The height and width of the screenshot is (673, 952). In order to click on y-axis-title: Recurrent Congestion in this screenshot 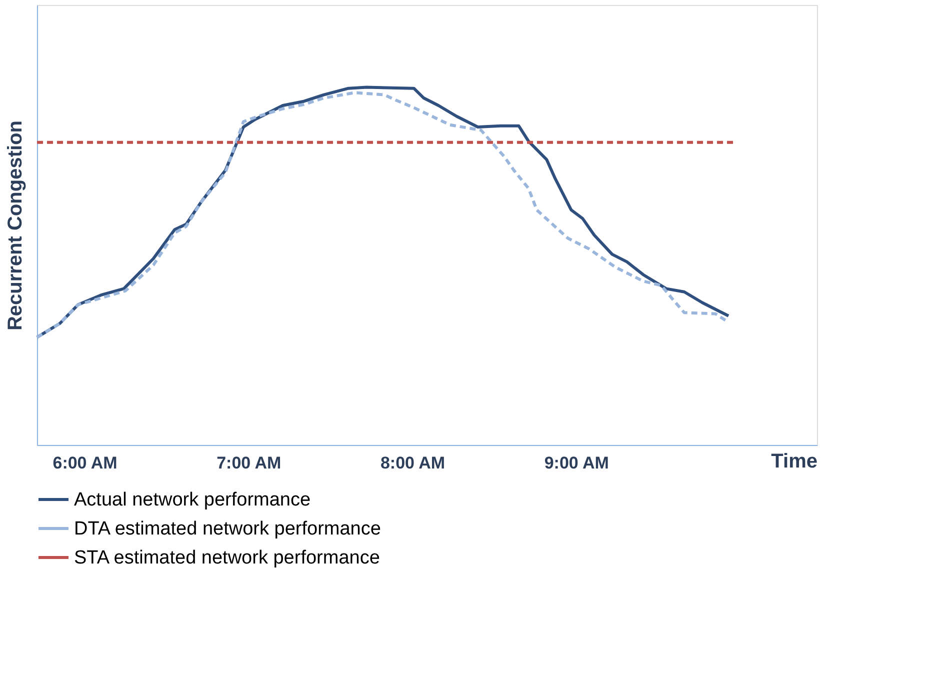, I will do `click(15, 225)`.